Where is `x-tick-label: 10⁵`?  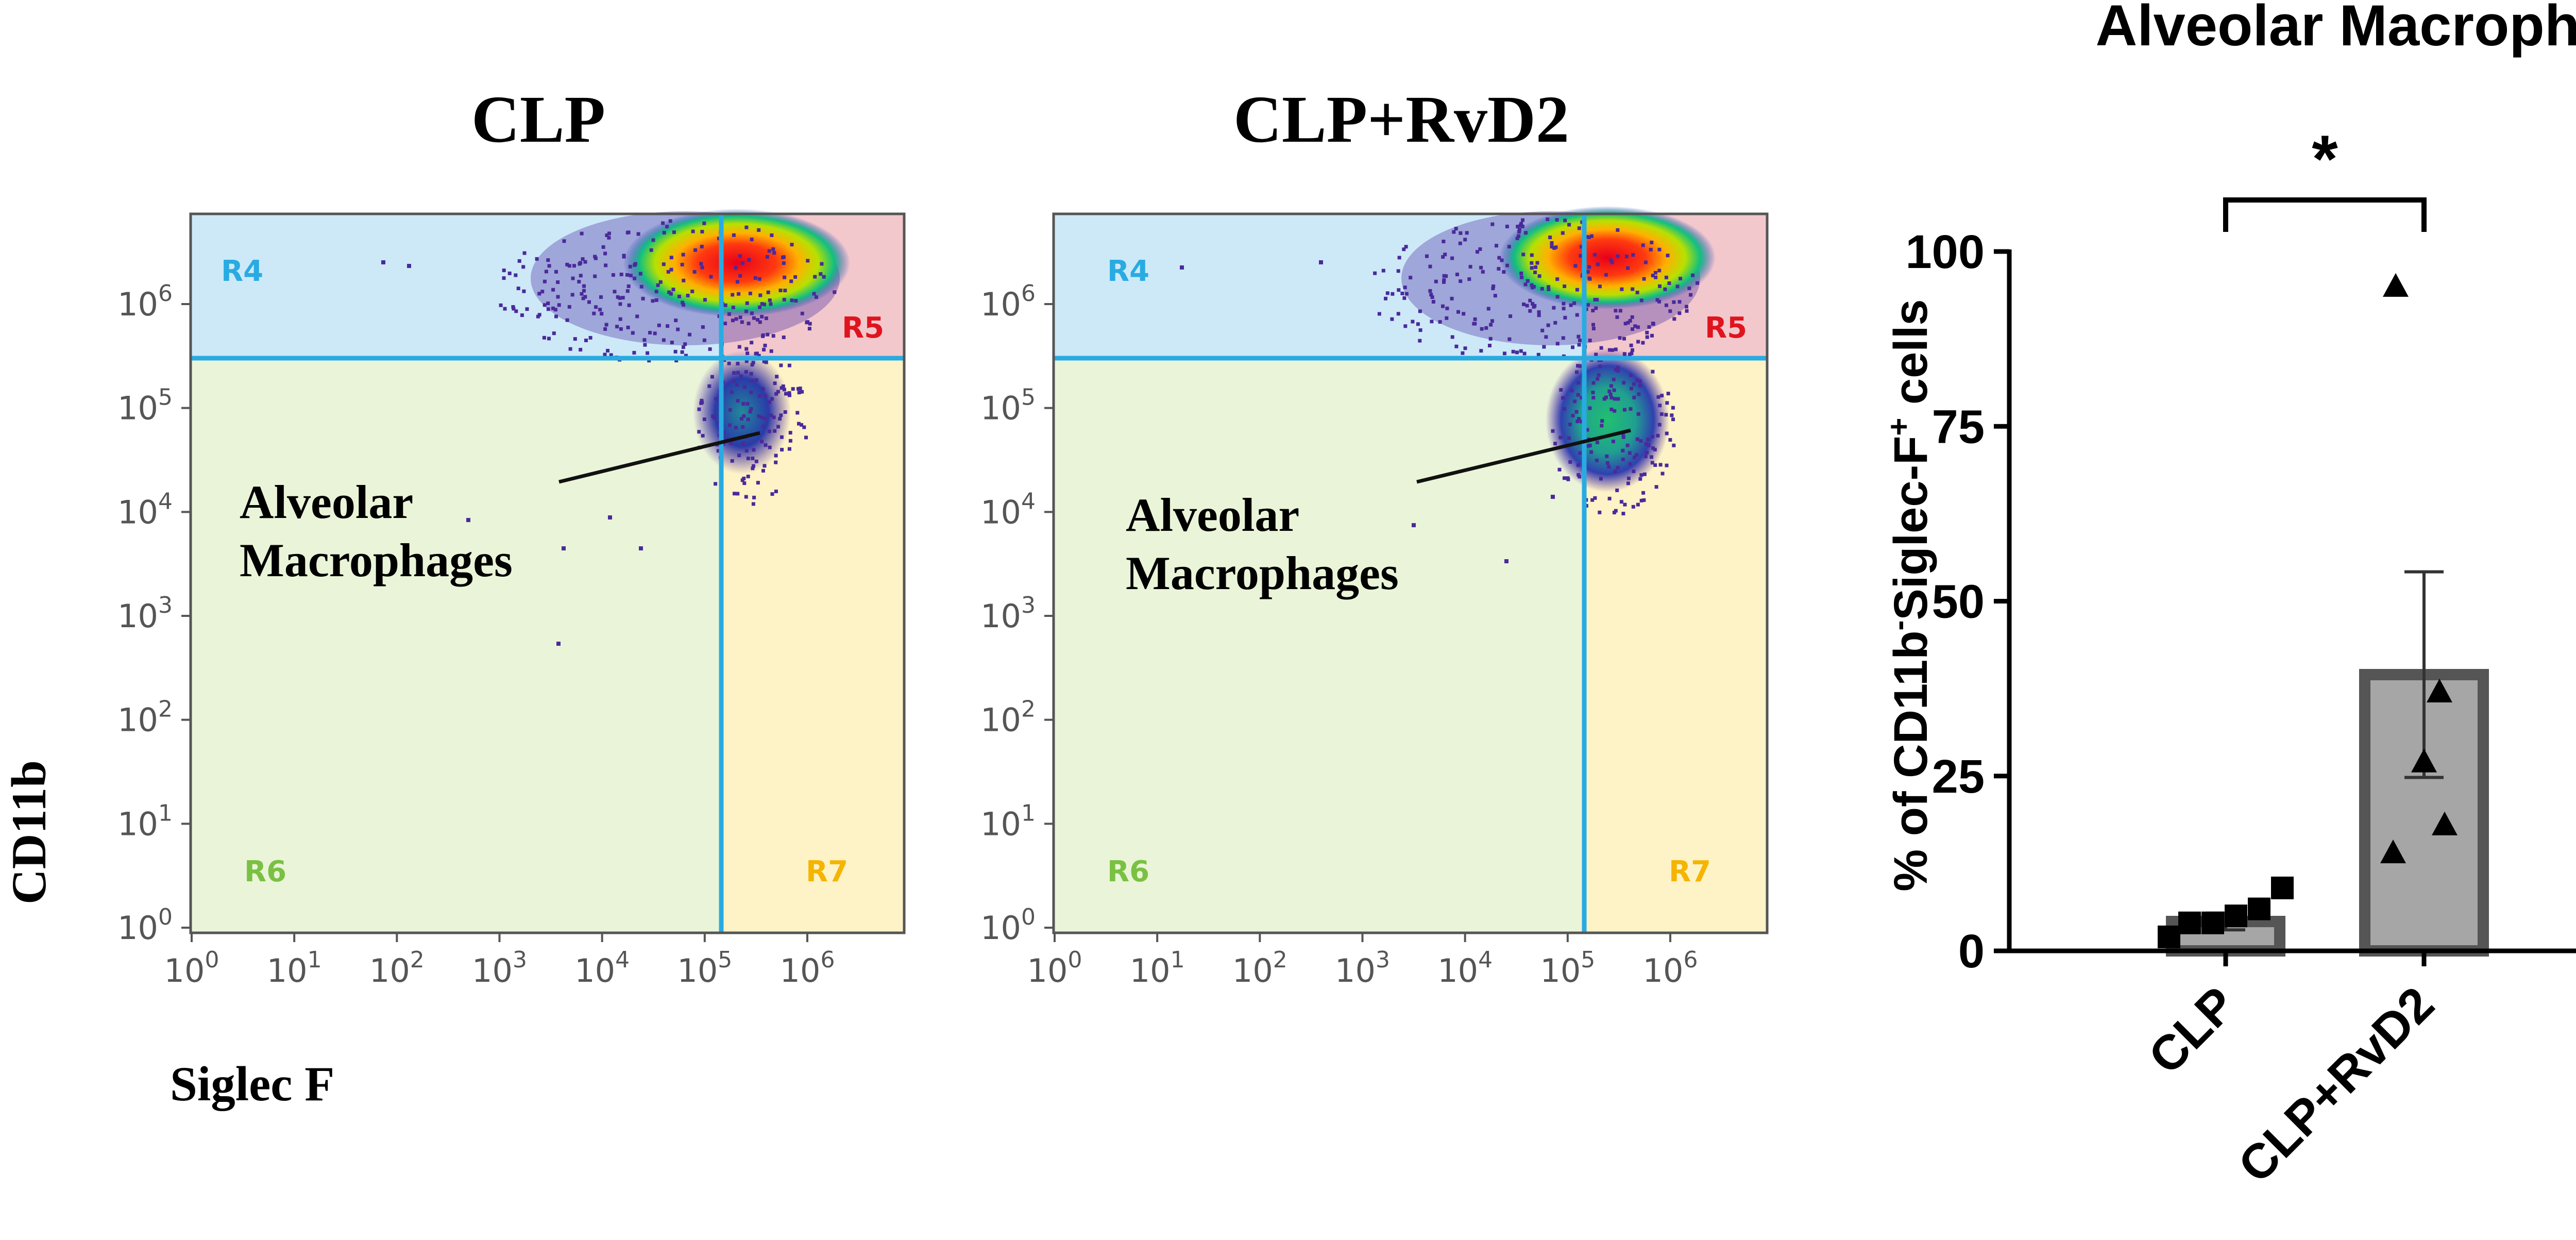
x-tick-label: 10⁵ is located at coordinates (704, 969).